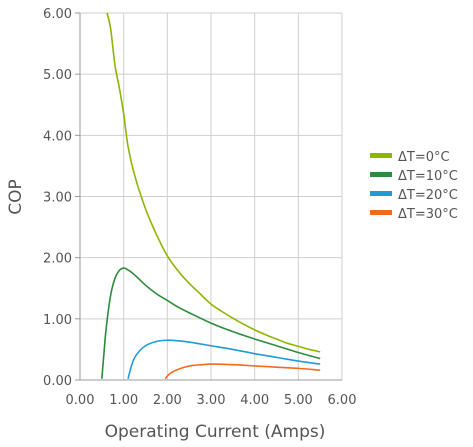 The image size is (473, 447). I want to click on legend-label-3: ΔT=30°C, so click(428, 214).